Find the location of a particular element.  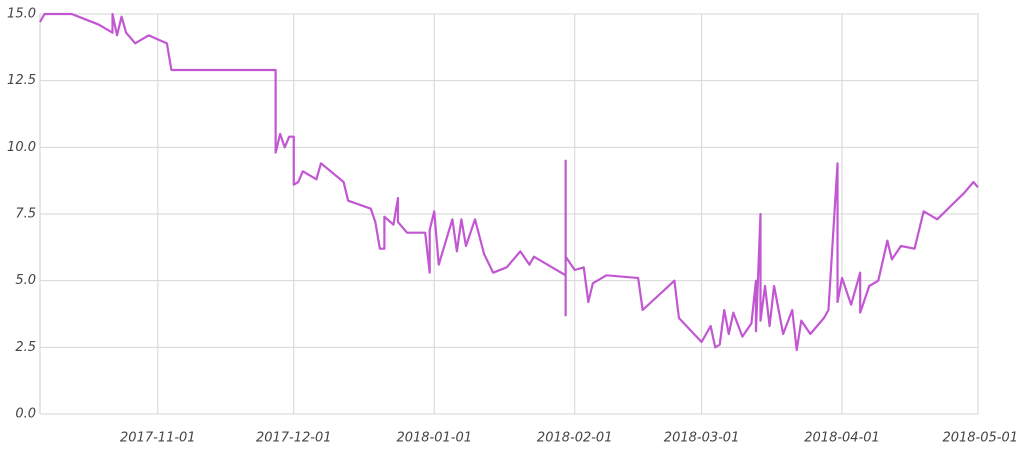

x-tick-label: 2018-04-01 is located at coordinates (842, 438).